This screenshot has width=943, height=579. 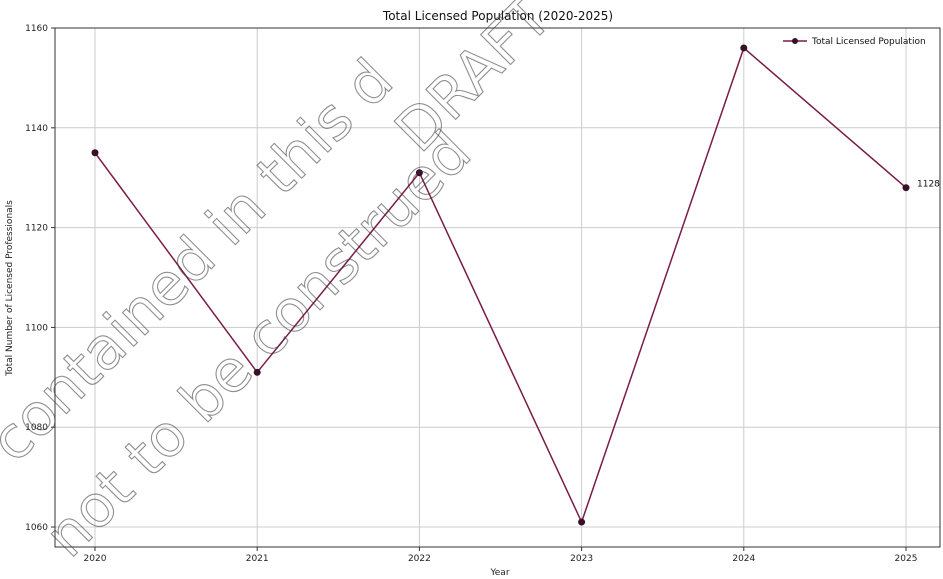 What do you see at coordinates (36, 129) in the screenshot?
I see `y-tick-label: 1140` at bounding box center [36, 129].